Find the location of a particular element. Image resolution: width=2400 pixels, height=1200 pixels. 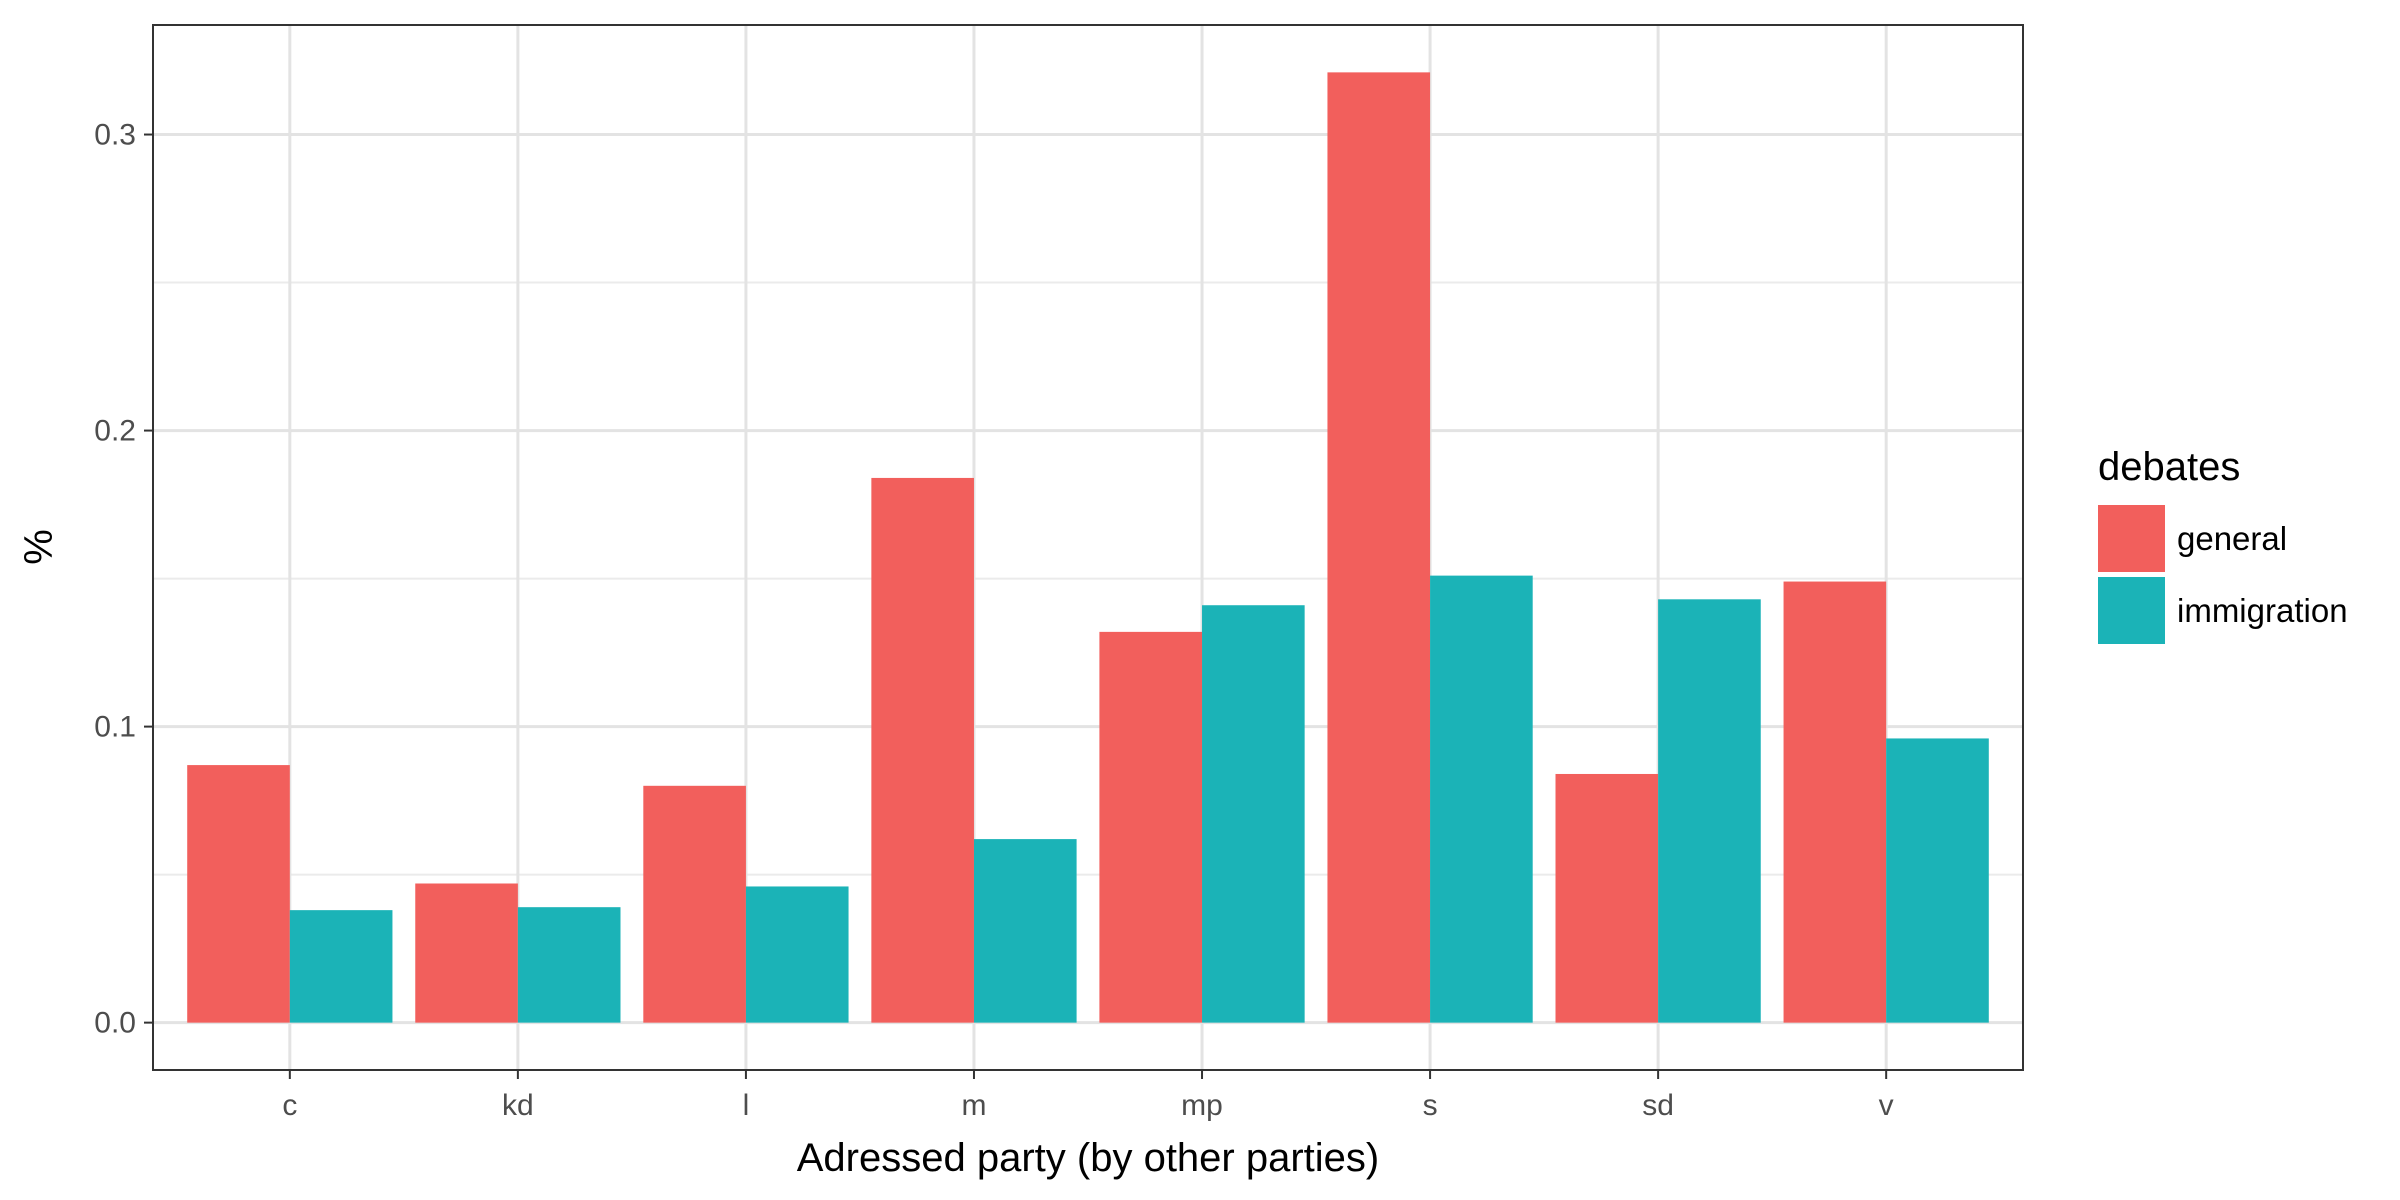

legend-label-immigration: immigration is located at coordinates (2262, 610).